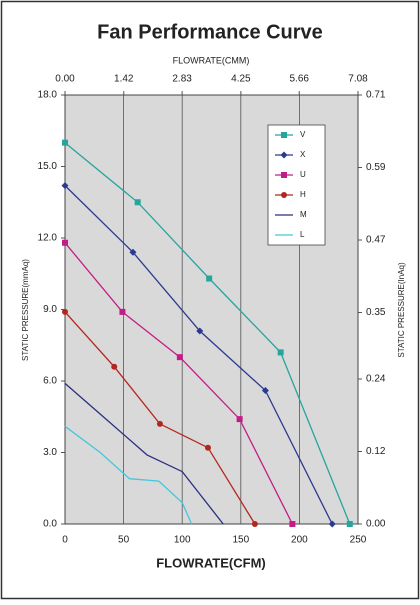 Image resolution: width=420 pixels, height=605 pixels. I want to click on x-tick-label: 200, so click(299, 540).